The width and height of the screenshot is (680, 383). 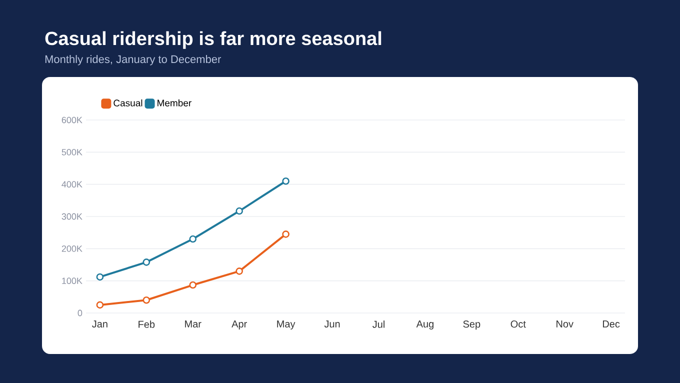 I want to click on y-tick-label: 300K, so click(x=72, y=216).